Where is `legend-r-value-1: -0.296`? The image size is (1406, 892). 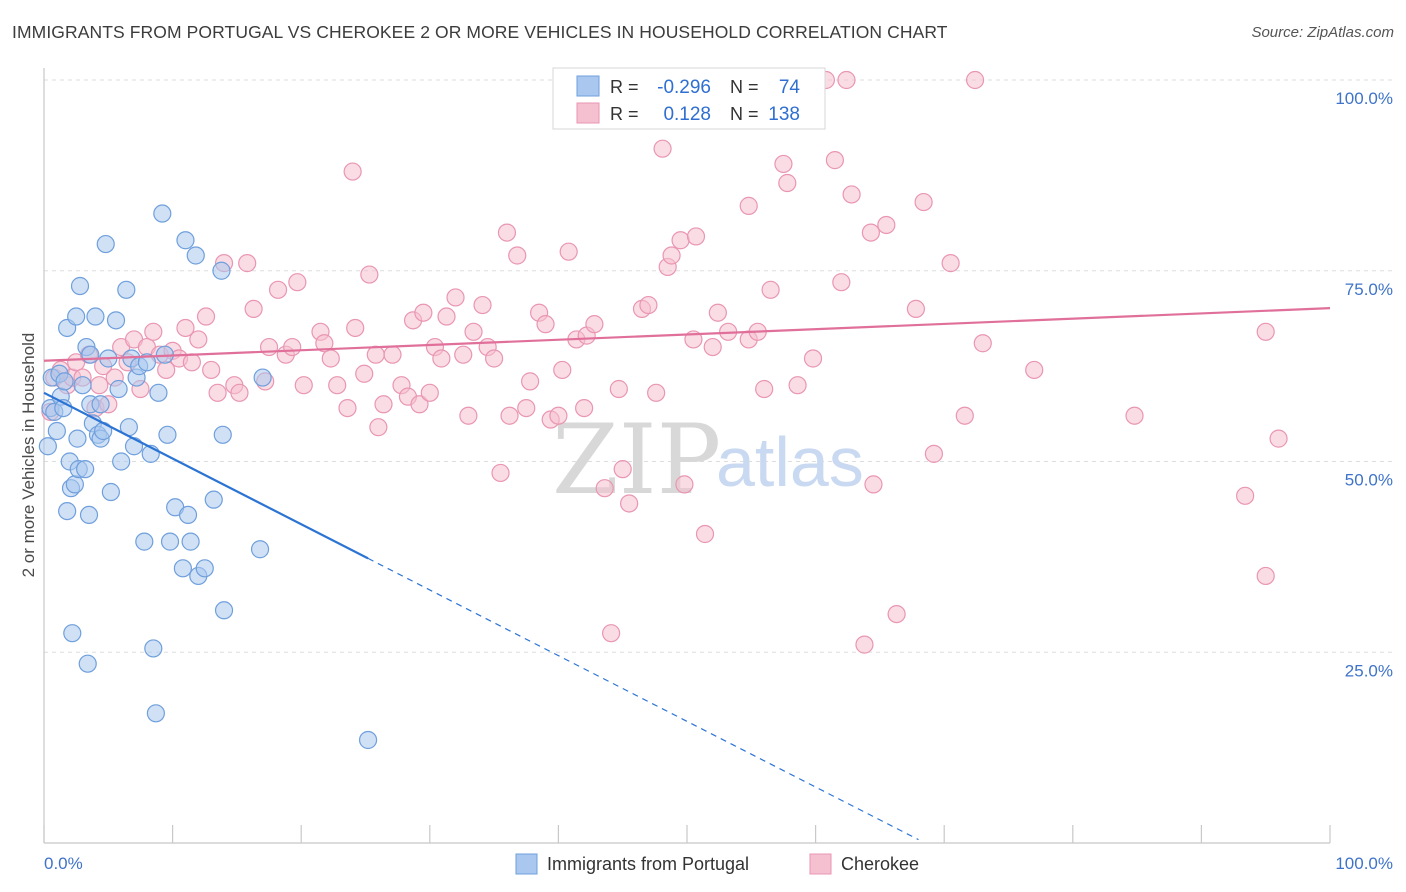
legend-r-value-1: -0.296 is located at coordinates (684, 87).